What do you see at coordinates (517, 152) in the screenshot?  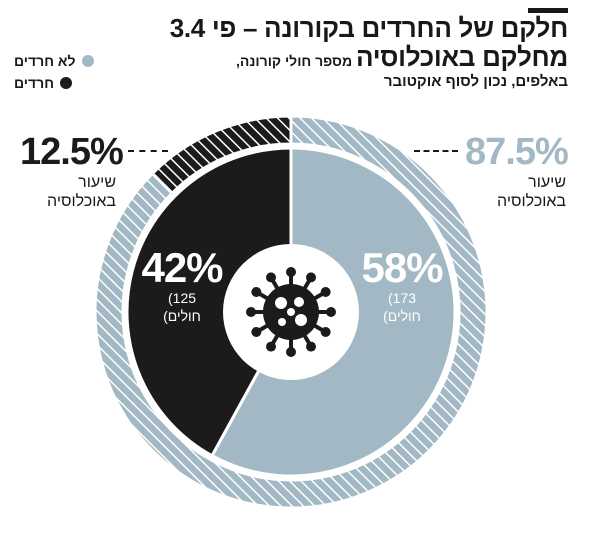 I see `population-pct-non-haredi: 87.5%` at bounding box center [517, 152].